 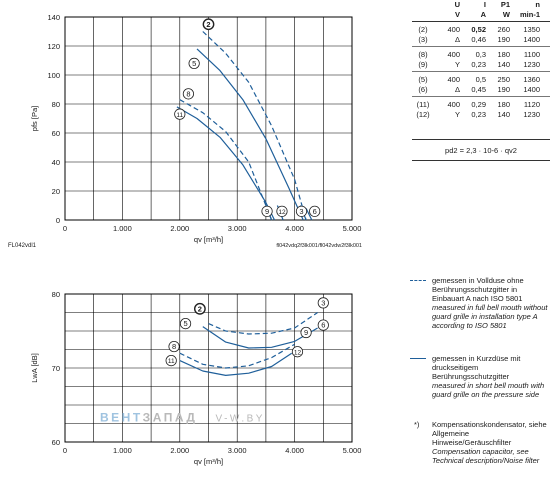 What do you see at coordinates (56, 368) in the screenshot?
I see `y-tick-label: 70` at bounding box center [56, 368].